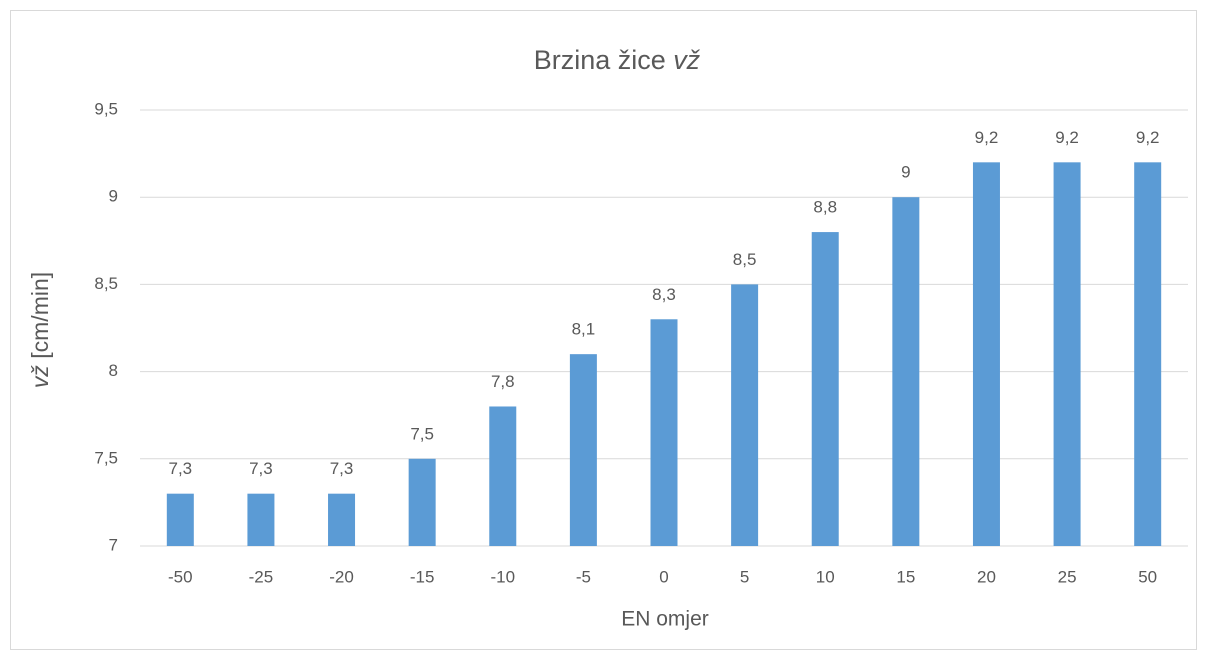  Describe the element at coordinates (113, 544) in the screenshot. I see `y-tick-label: 7` at that location.